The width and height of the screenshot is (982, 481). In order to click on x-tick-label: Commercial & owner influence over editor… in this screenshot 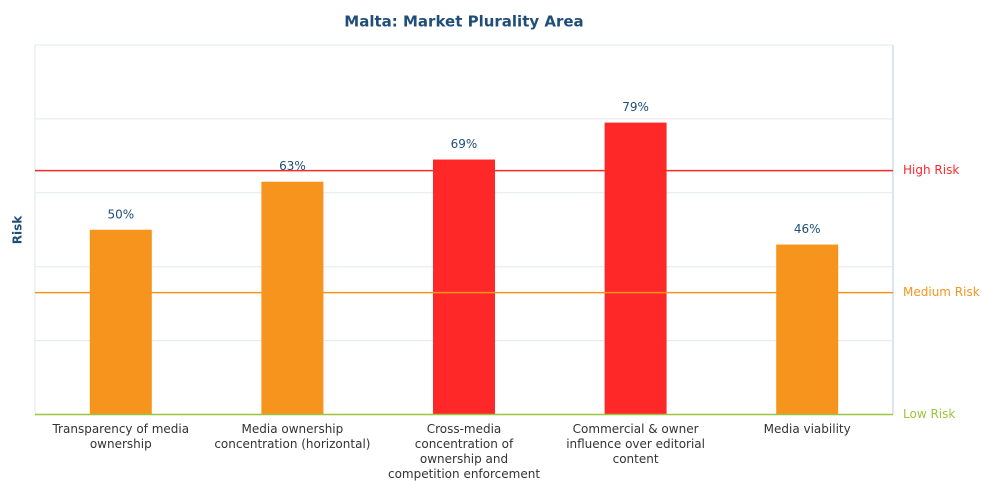, I will do `click(635, 444)`.